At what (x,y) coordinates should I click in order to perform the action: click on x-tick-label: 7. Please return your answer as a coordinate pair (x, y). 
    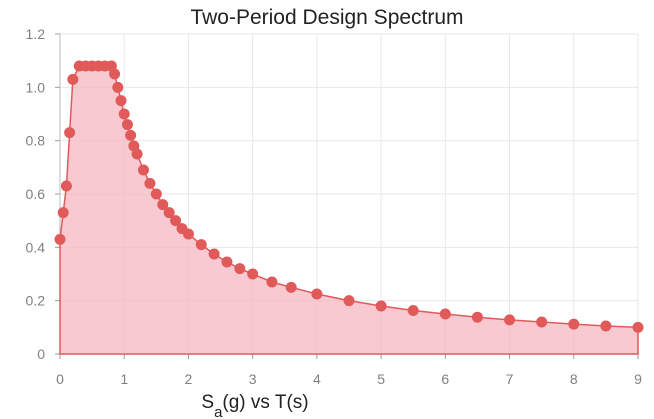
    Looking at the image, I should click on (510, 379).